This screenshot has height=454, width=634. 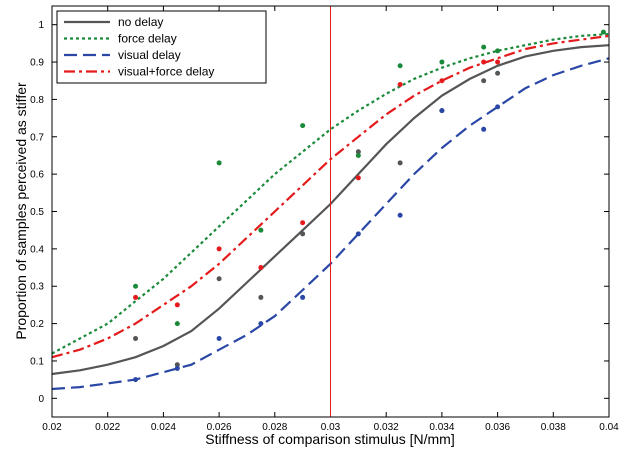 What do you see at coordinates (166, 72) in the screenshot?
I see `legend-label: visual+force delay` at bounding box center [166, 72].